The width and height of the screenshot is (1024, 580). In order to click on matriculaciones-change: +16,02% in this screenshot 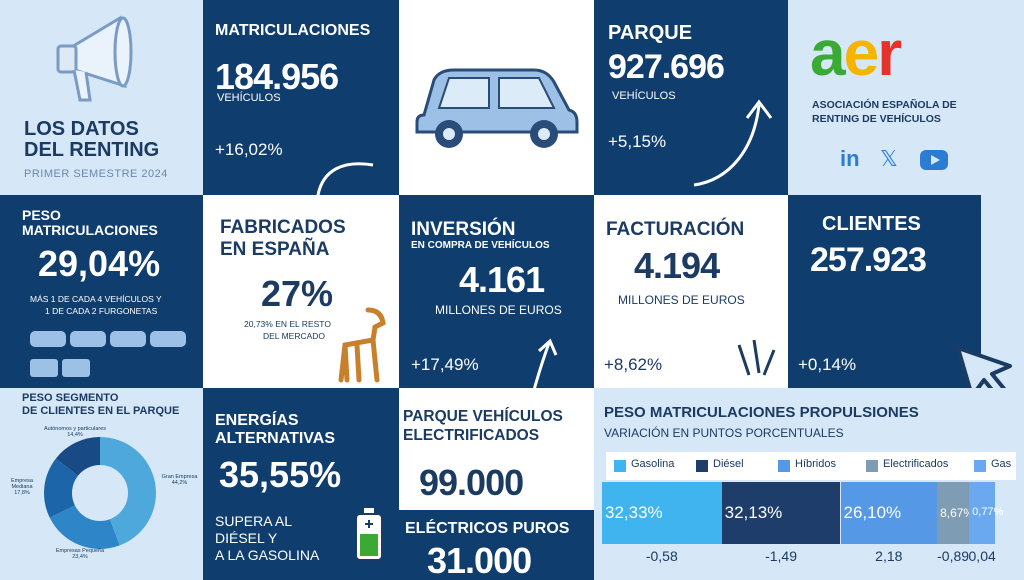, I will do `click(249, 149)`.